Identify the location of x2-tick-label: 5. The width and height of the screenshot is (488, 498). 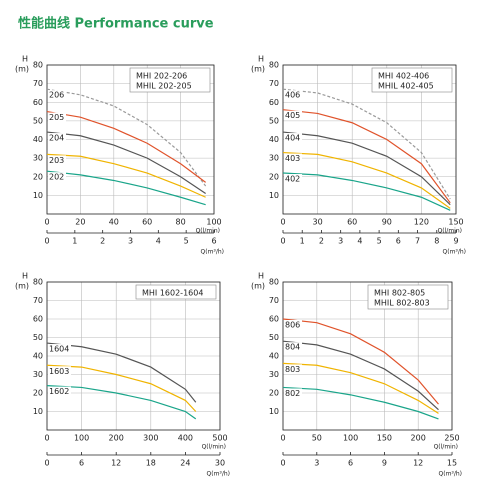
(379, 241).